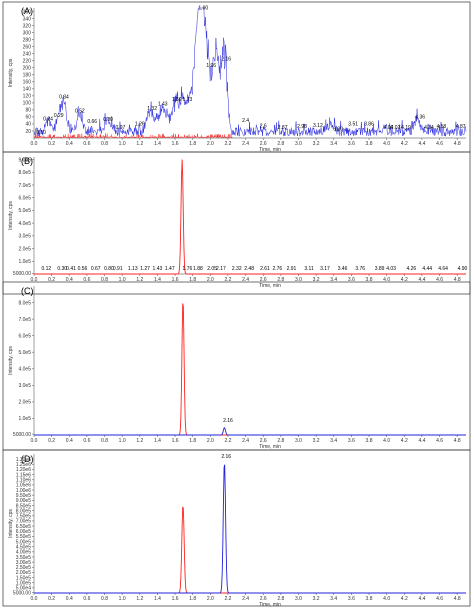 The height and width of the screenshot is (609, 474). I want to click on y-tick-label: 1.05e6, so click(24, 486).